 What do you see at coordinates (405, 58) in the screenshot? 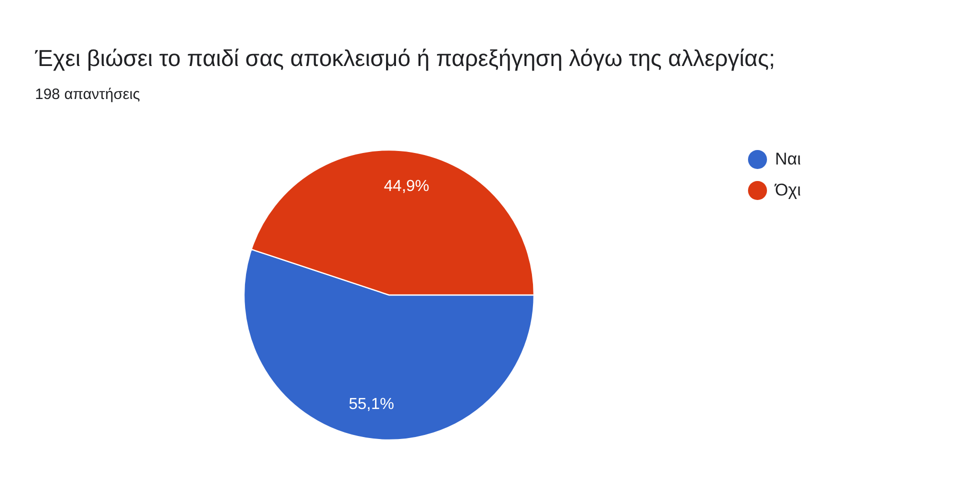
I see `chart-title: Έχει βιώσει το παιδί σας αποκλεισμό ή παρεξήγηση λόγω της αλλεργίας;` at bounding box center [405, 58].